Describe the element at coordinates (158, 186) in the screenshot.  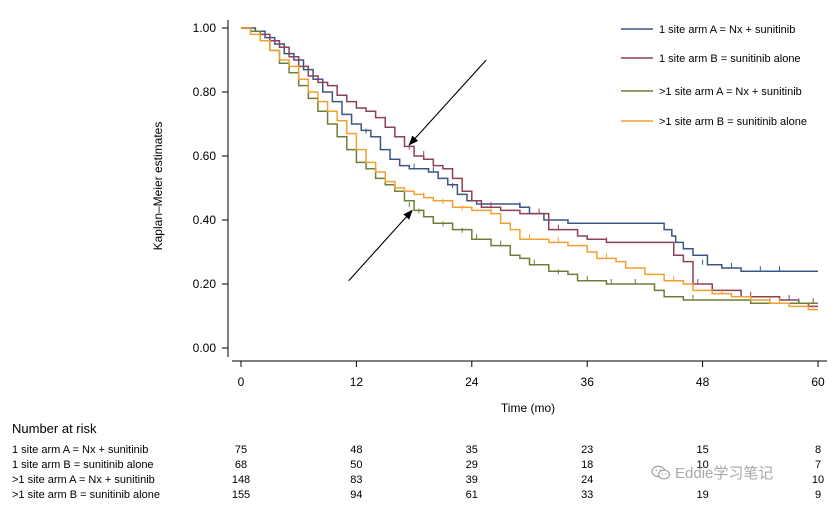
I see `y-axis-label: Kaplan–Meier estimates` at that location.